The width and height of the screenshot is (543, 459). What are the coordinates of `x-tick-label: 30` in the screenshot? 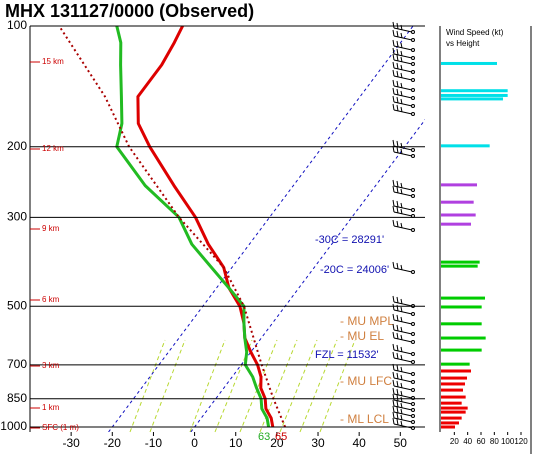 It's located at (318, 443).